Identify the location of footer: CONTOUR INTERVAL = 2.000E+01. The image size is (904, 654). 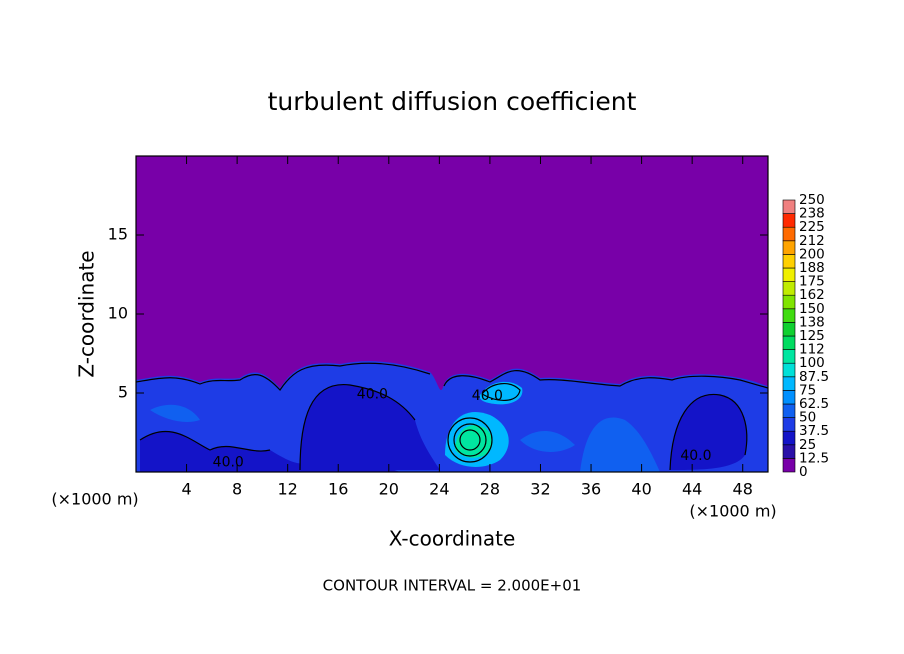
(452, 586).